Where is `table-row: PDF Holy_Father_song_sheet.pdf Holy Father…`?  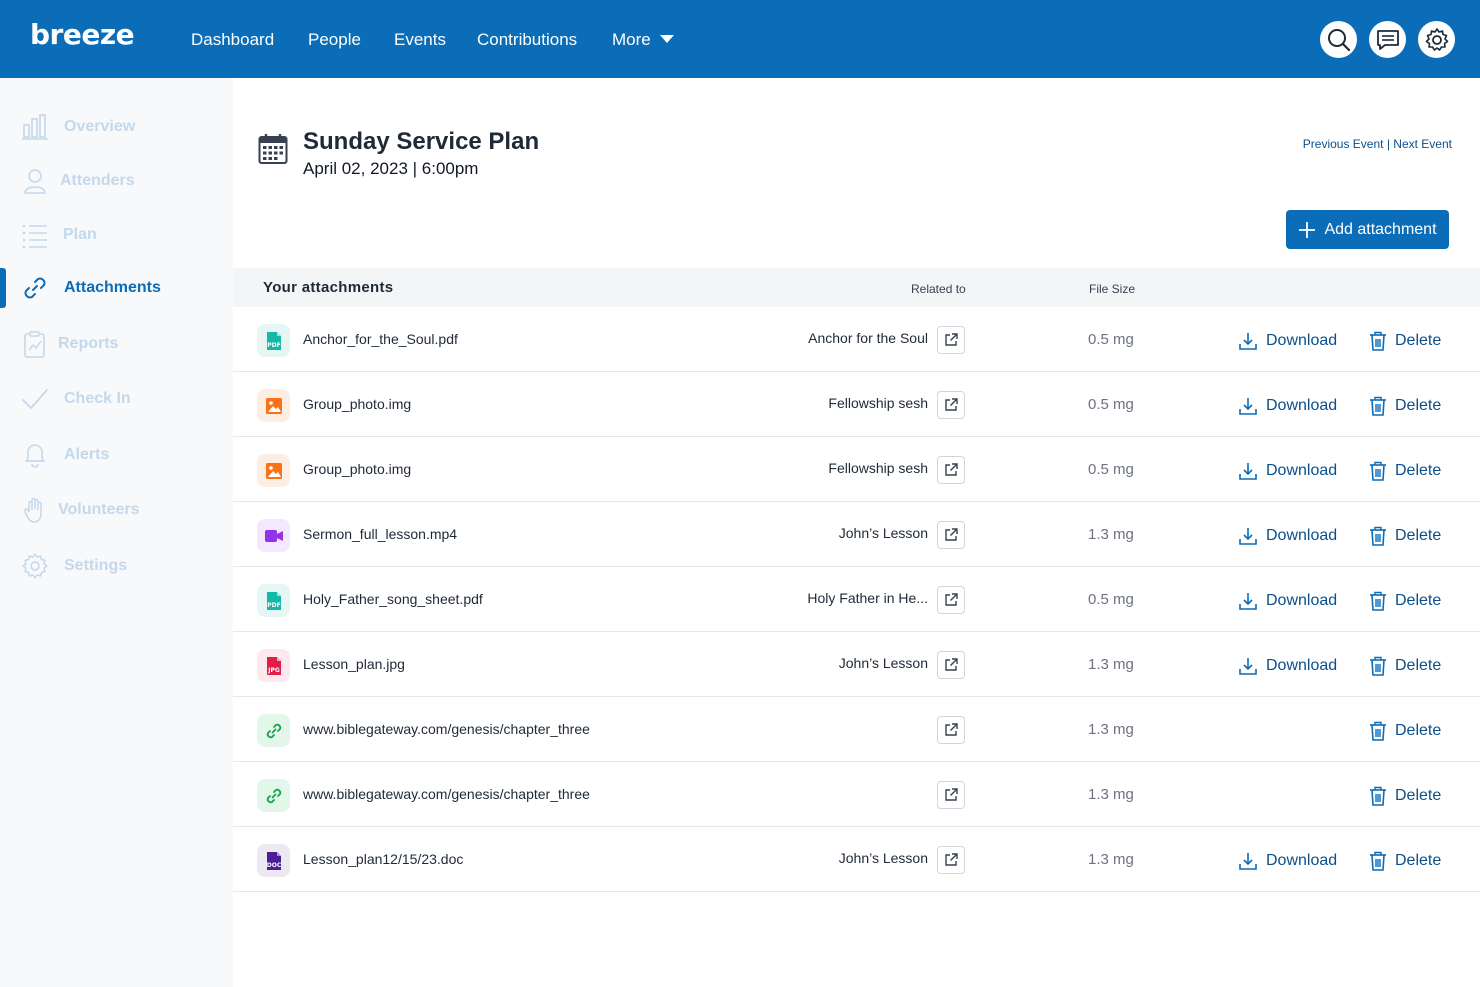 table-row: PDF Holy_Father_song_sheet.pdf Holy Father… is located at coordinates (856, 599).